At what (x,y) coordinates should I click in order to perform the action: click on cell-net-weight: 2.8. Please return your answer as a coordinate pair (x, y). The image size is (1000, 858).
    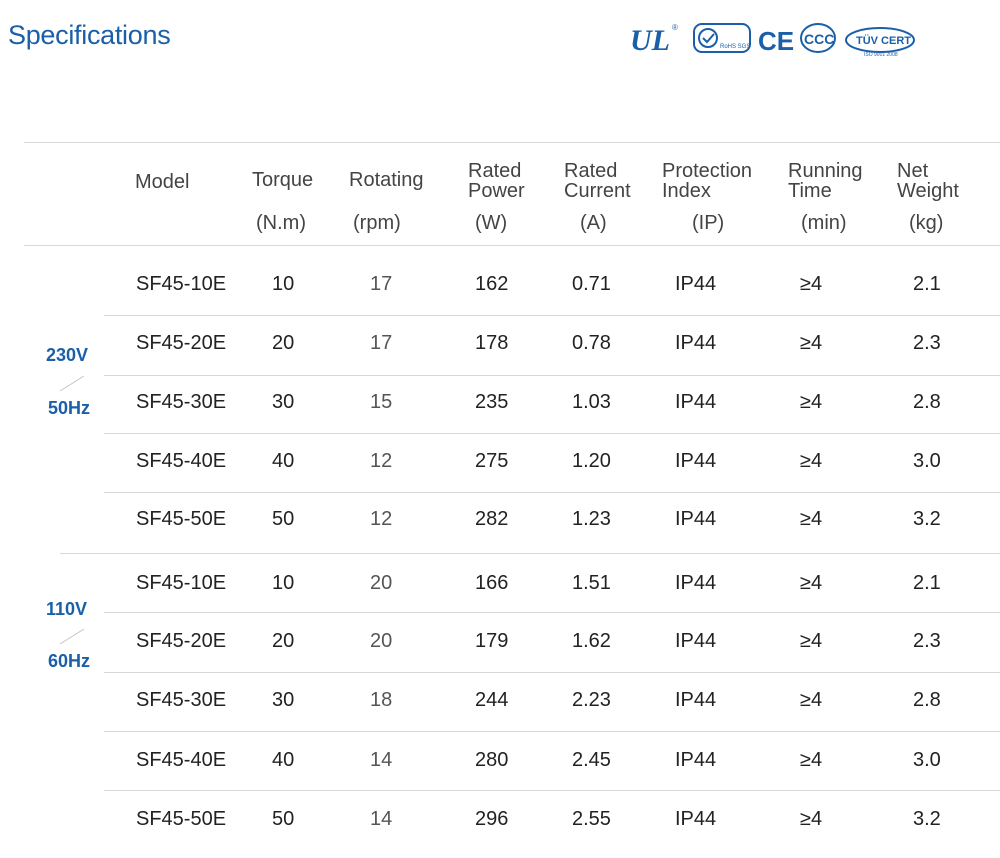
    Looking at the image, I should click on (927, 700).